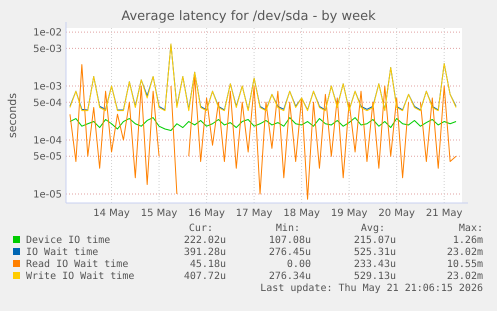  Describe the element at coordinates (47, 33) in the screenshot. I see `y-tick-label: 1e-02` at that location.